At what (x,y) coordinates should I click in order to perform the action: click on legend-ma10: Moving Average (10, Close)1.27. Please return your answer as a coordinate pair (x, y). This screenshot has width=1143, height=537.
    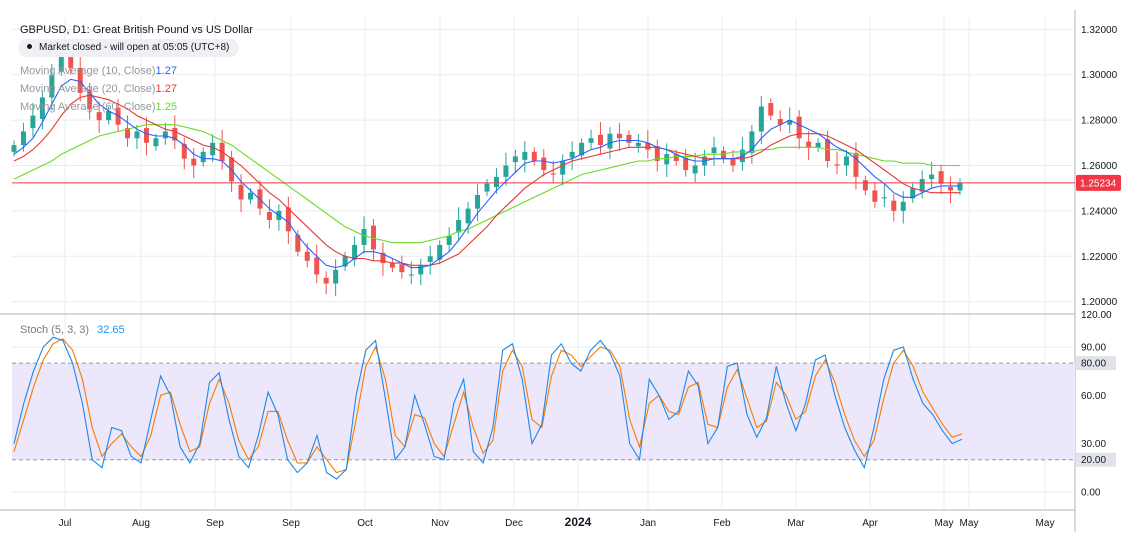
    Looking at the image, I should click on (98, 71).